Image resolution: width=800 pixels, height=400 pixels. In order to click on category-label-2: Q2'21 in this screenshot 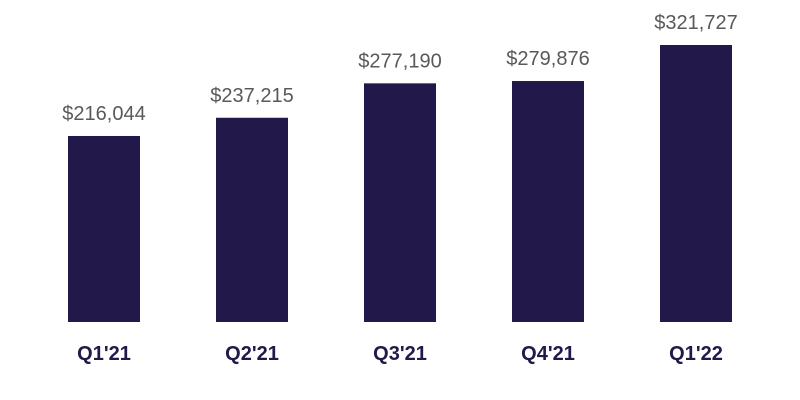, I will do `click(252, 354)`.